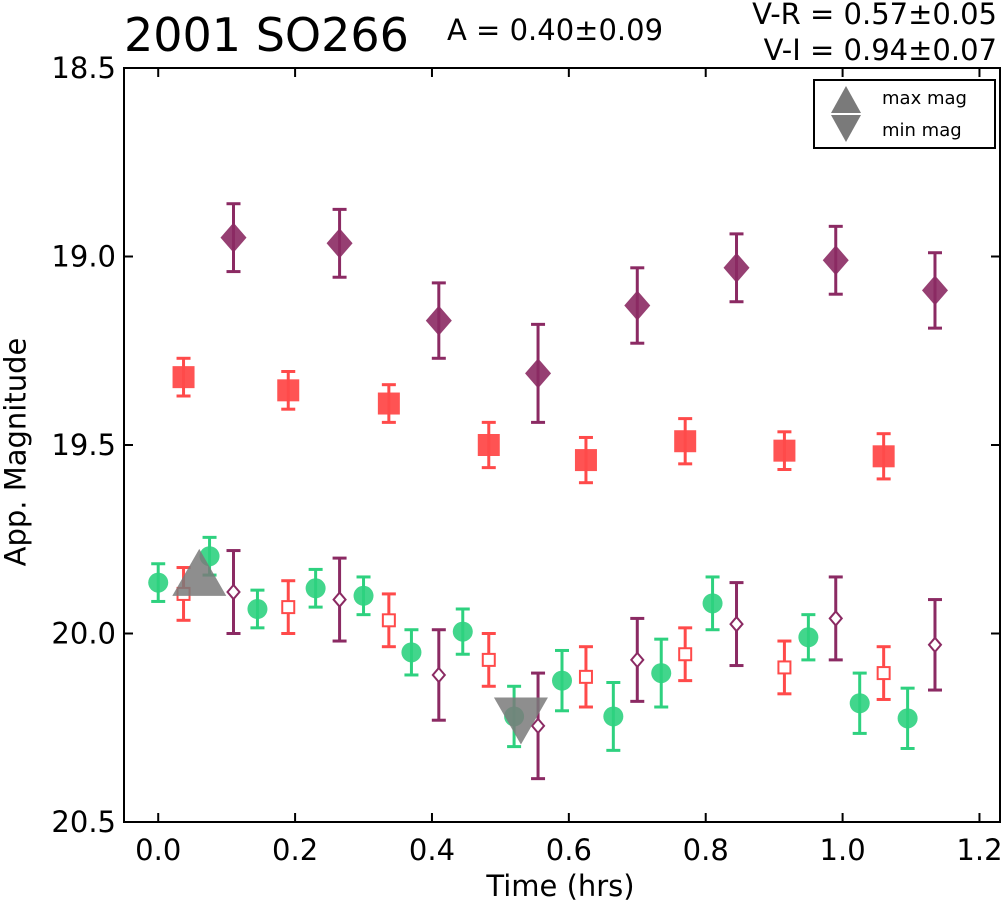  Describe the element at coordinates (520, 721) in the screenshot. I see `min-mag-marker` at that location.